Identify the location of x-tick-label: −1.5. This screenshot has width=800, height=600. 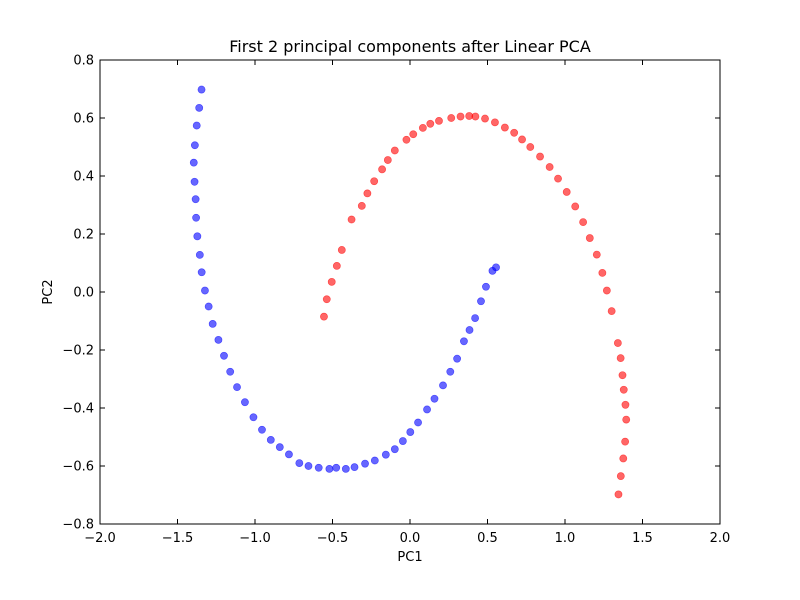
(178, 538).